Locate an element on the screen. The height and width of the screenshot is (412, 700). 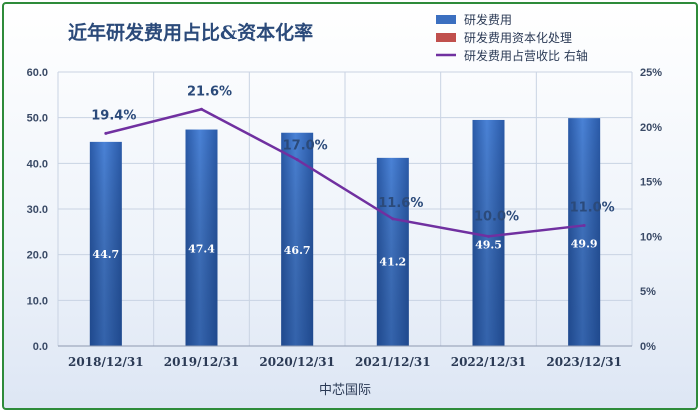
ratio-data-label: 21.6% is located at coordinates (209, 91).